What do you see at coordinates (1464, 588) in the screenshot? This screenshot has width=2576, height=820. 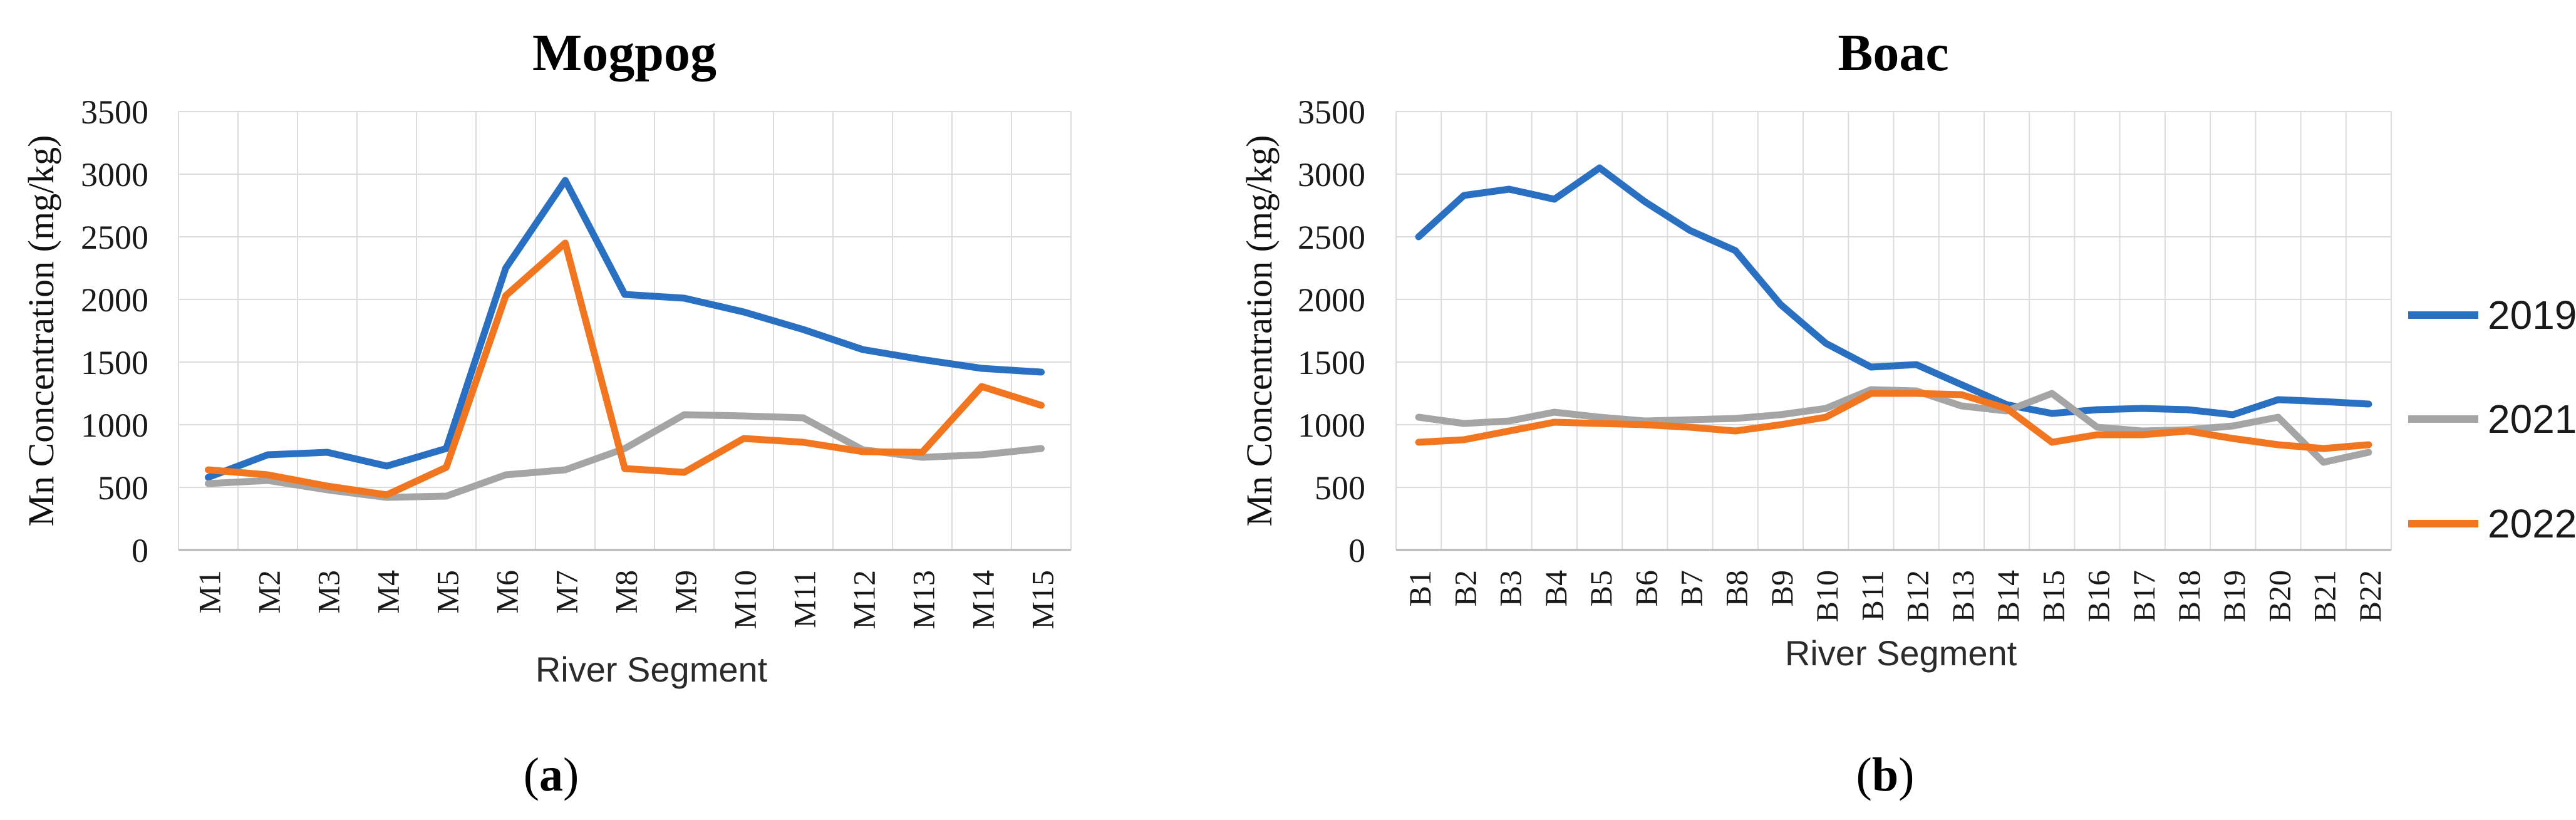 I see `x-tick-label: B2` at bounding box center [1464, 588].